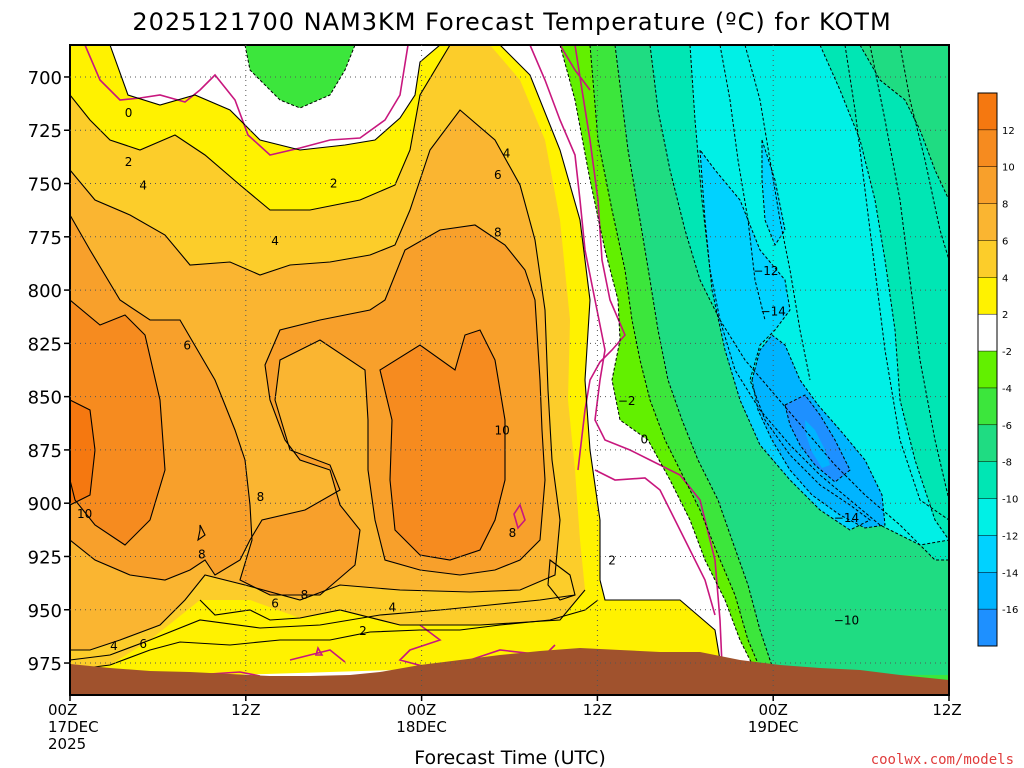  Describe the element at coordinates (1007, 352) in the screenshot. I see `colorbar-tick-label: -2` at that location.